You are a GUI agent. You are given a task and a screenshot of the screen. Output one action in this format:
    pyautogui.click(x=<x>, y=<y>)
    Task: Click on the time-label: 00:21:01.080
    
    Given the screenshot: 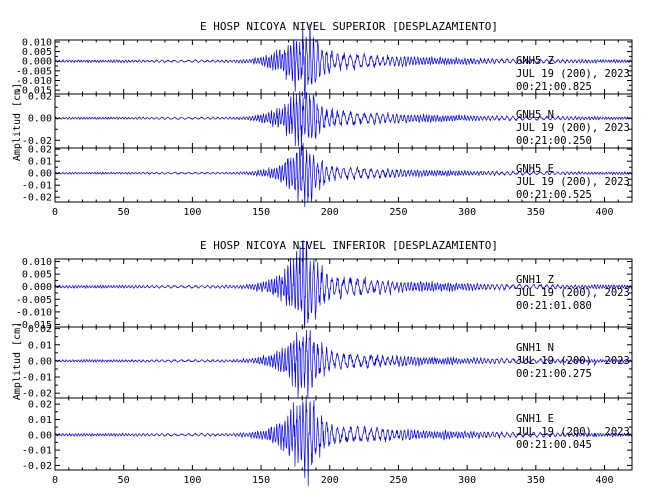 What is the action you would take?
    pyautogui.click(x=554, y=306)
    